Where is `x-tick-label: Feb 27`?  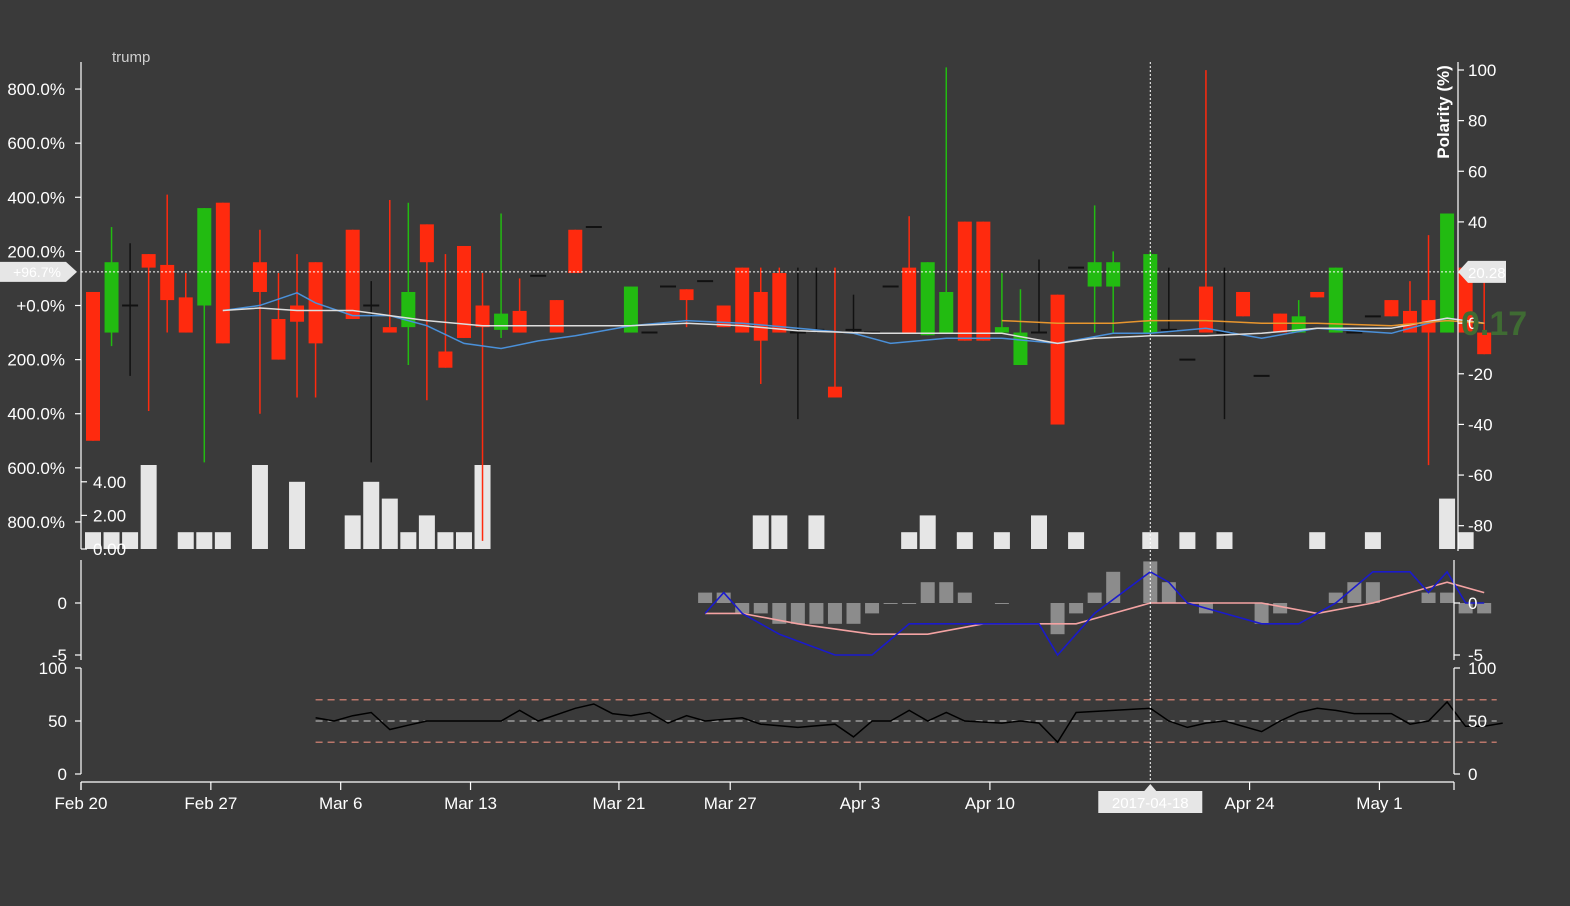 x-tick-label: Feb 27 is located at coordinates (210, 803).